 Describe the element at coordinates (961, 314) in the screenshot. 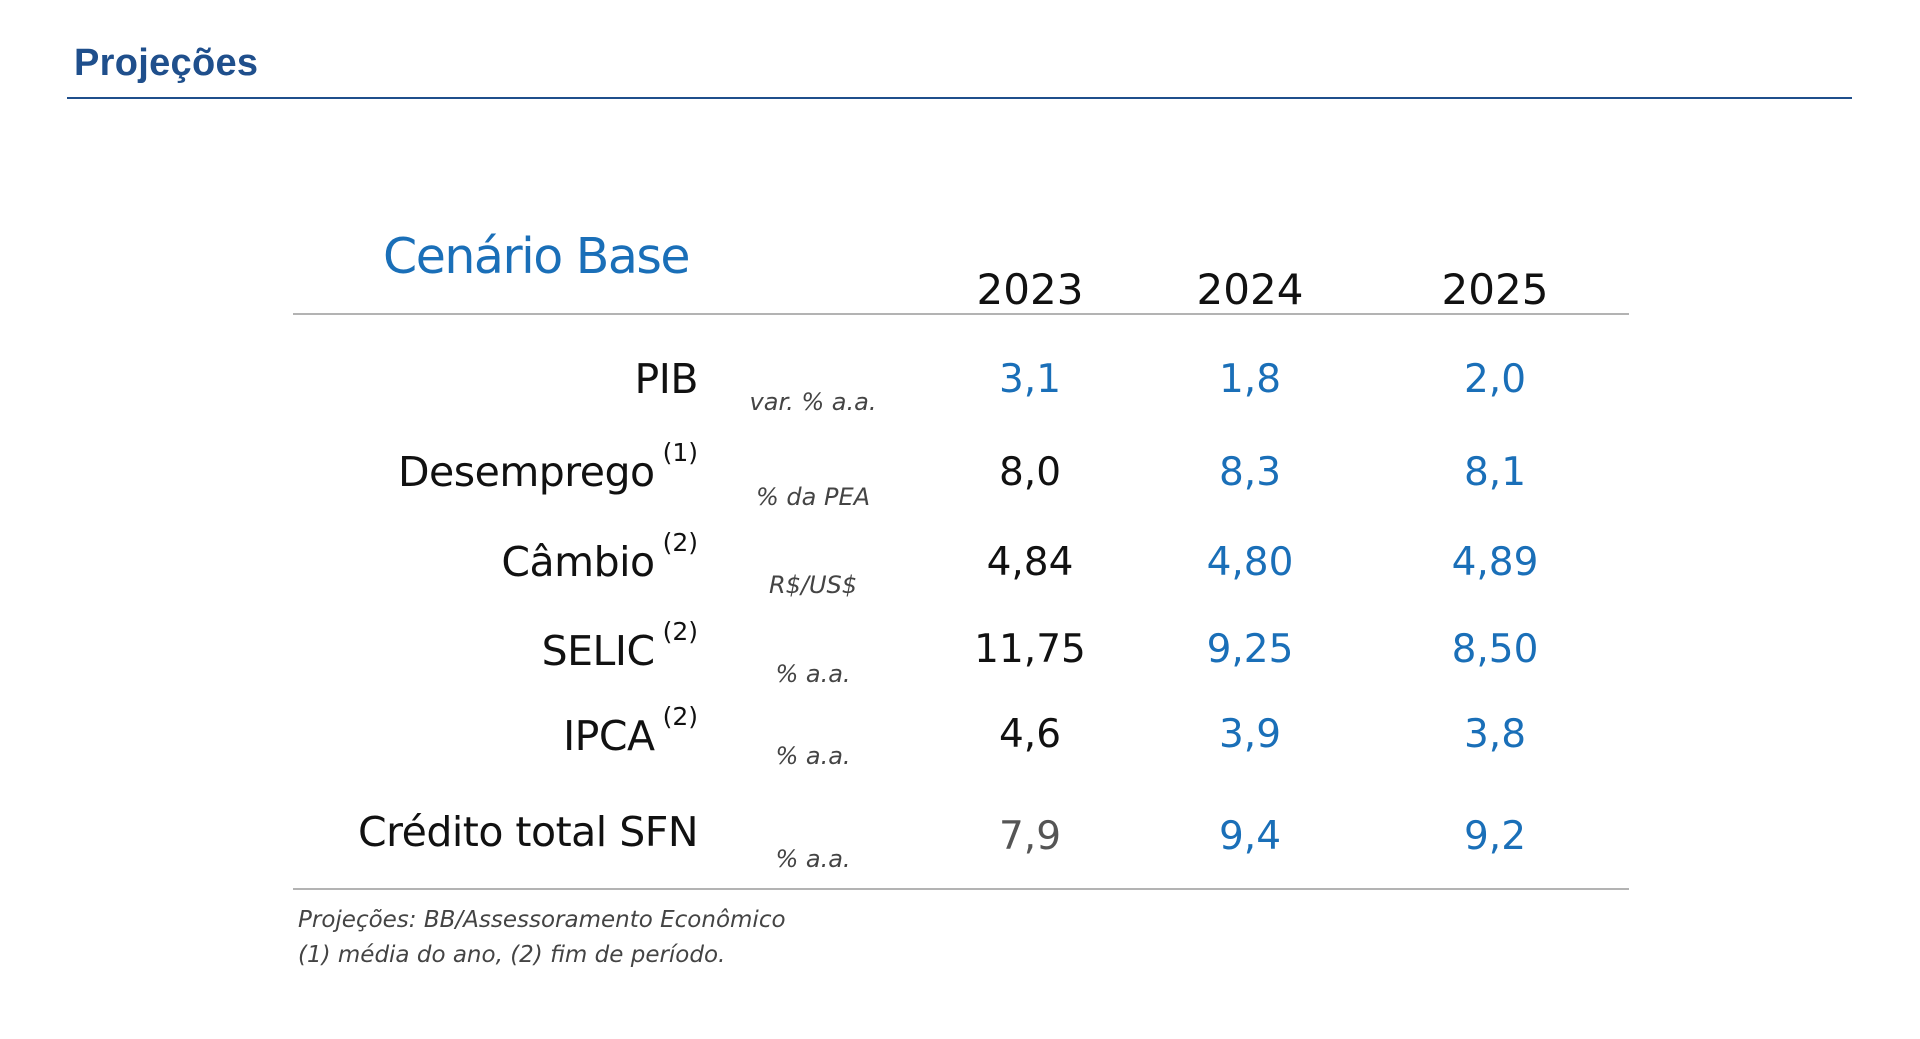

I see `table-top-rule` at that location.